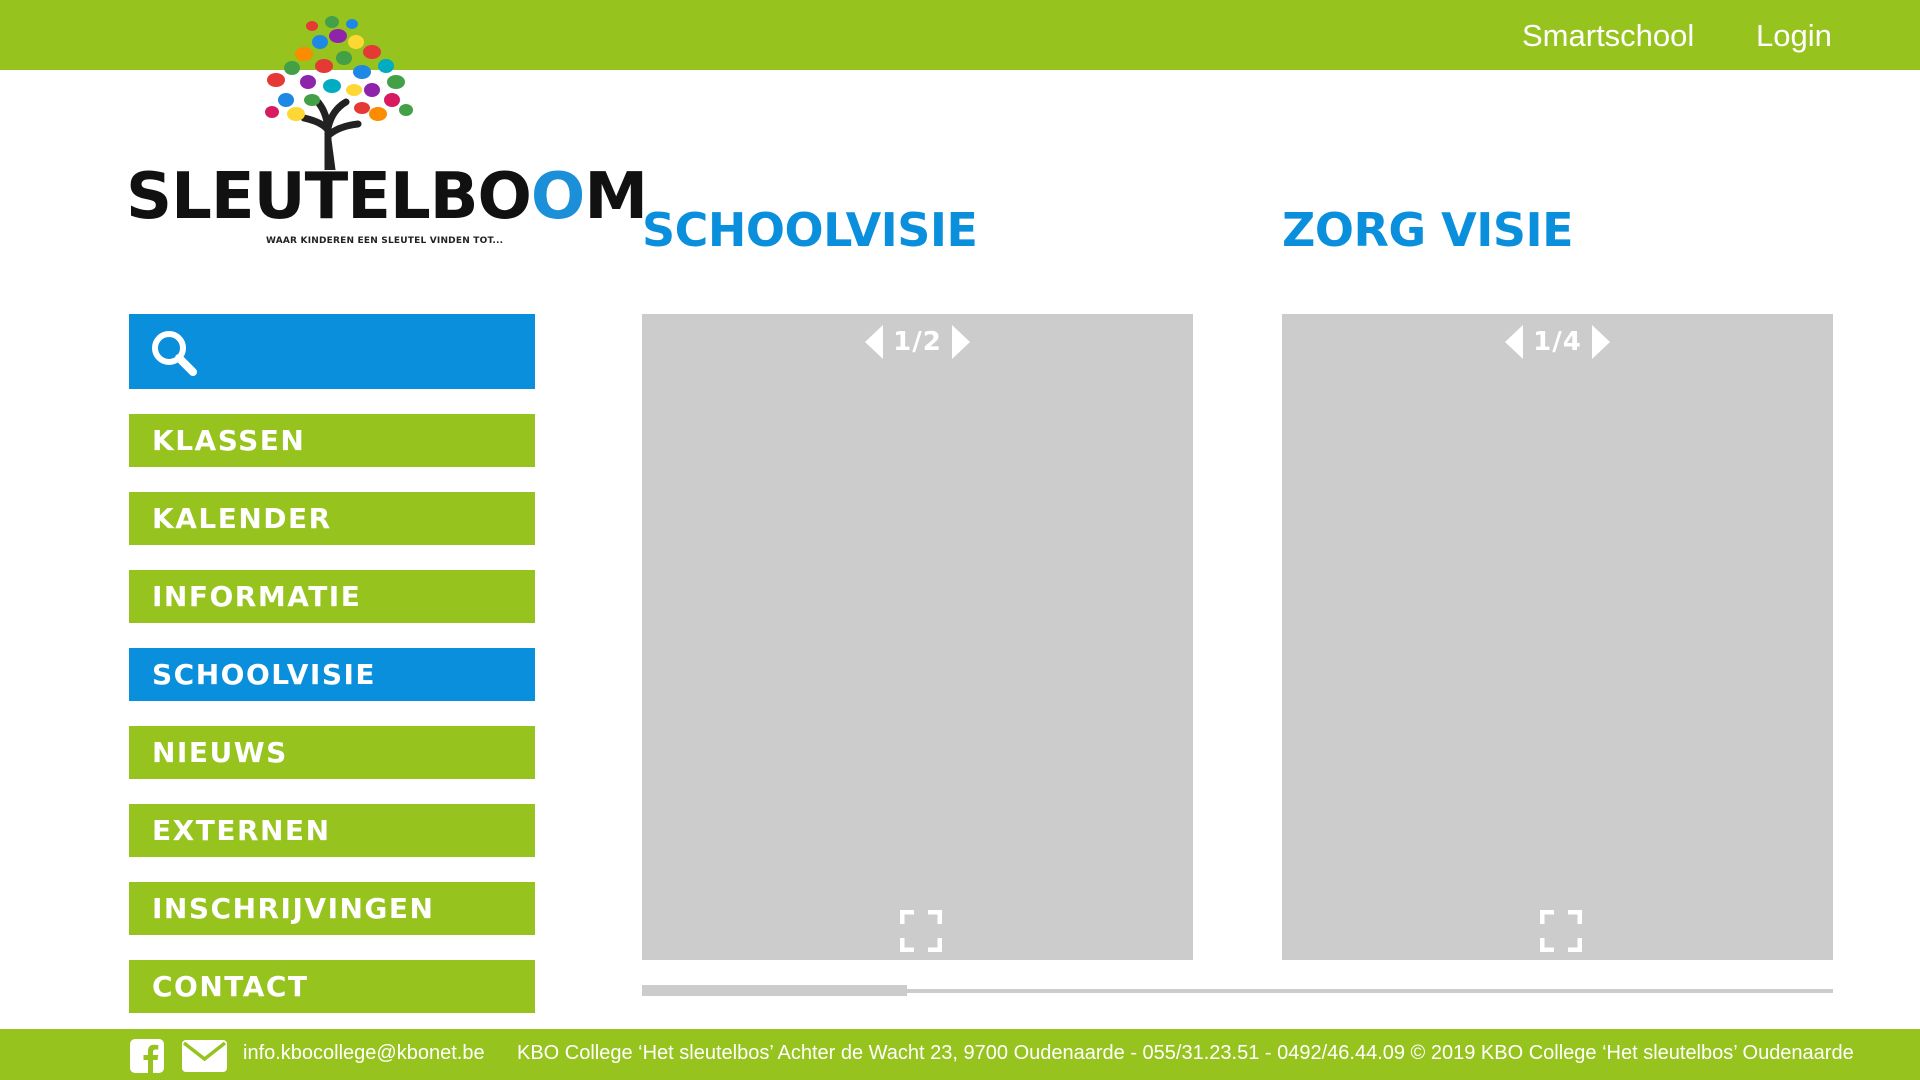  I want to click on nav-item-schoolvisie: SCHOOLVISIE, so click(332, 674).